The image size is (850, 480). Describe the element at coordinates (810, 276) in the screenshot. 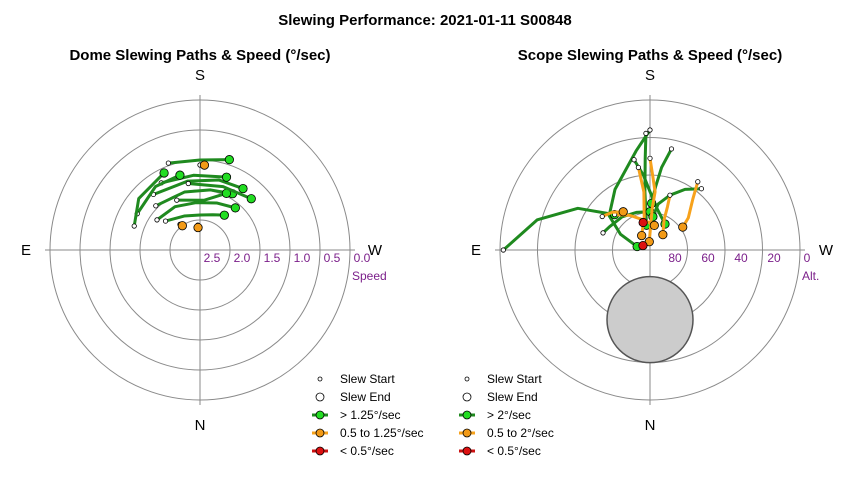

I see `scope-radial-axis-label: Alt.` at that location.